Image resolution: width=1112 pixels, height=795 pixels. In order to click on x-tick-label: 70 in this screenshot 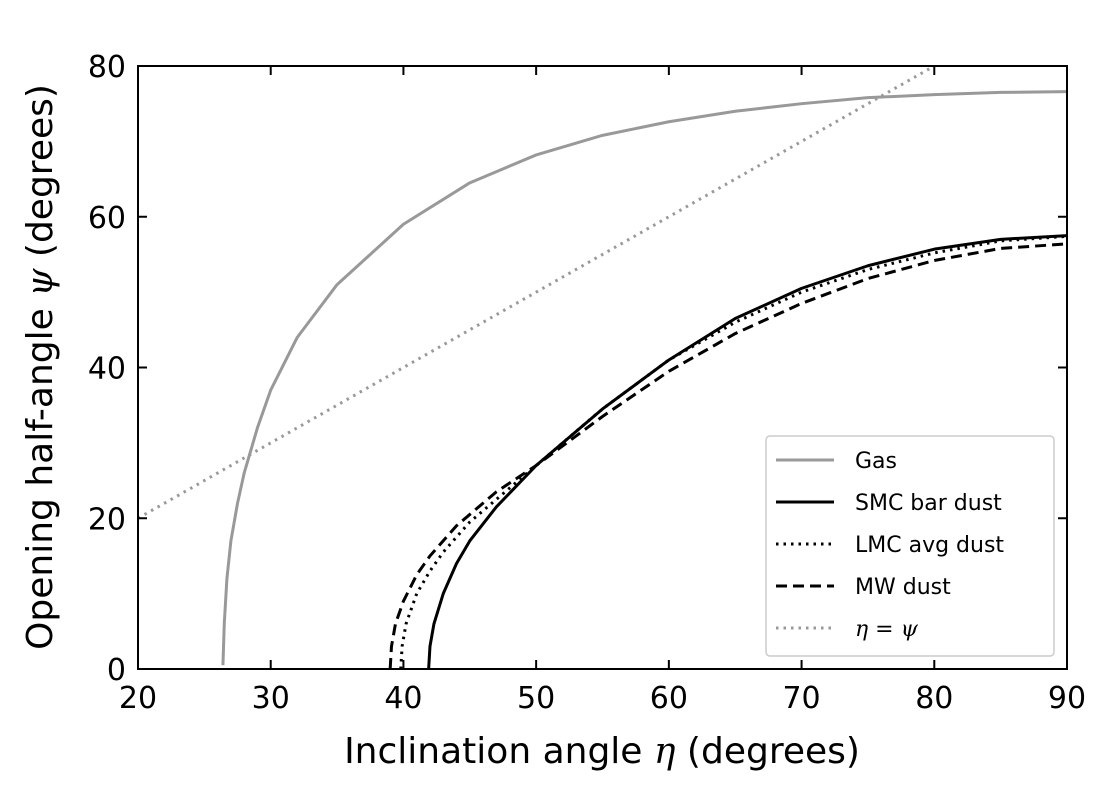, I will do `click(801, 698)`.